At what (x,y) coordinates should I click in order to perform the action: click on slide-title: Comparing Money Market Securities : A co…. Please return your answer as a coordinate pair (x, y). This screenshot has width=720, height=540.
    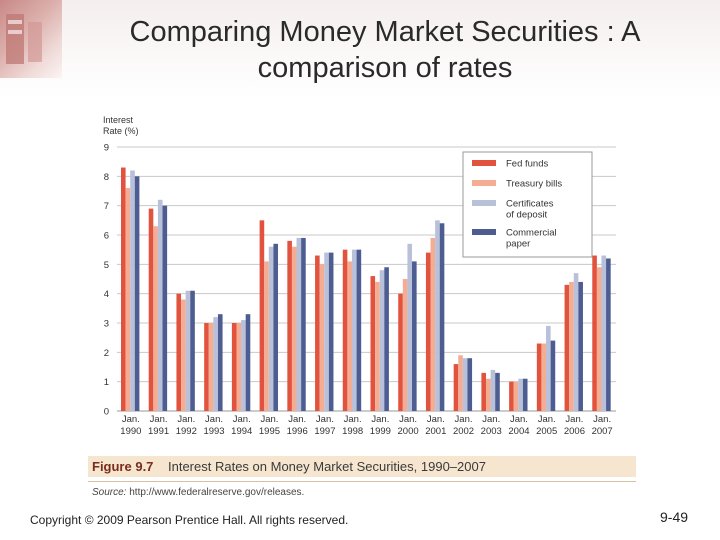
    Looking at the image, I should click on (385, 50).